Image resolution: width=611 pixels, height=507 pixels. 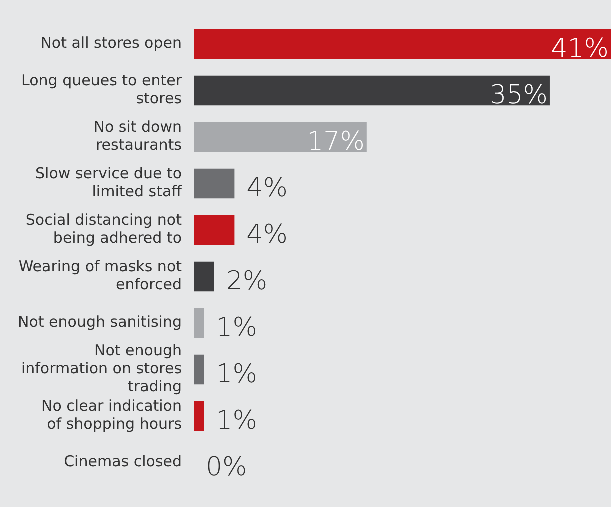 What do you see at coordinates (247, 281) in the screenshot?
I see `data-label: 2%` at bounding box center [247, 281].